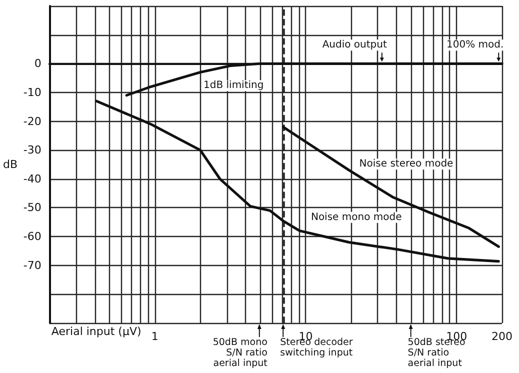 Image resolution: width=519 pixels, height=373 pixels. I want to click on y-tick-label: -20, so click(32, 121).